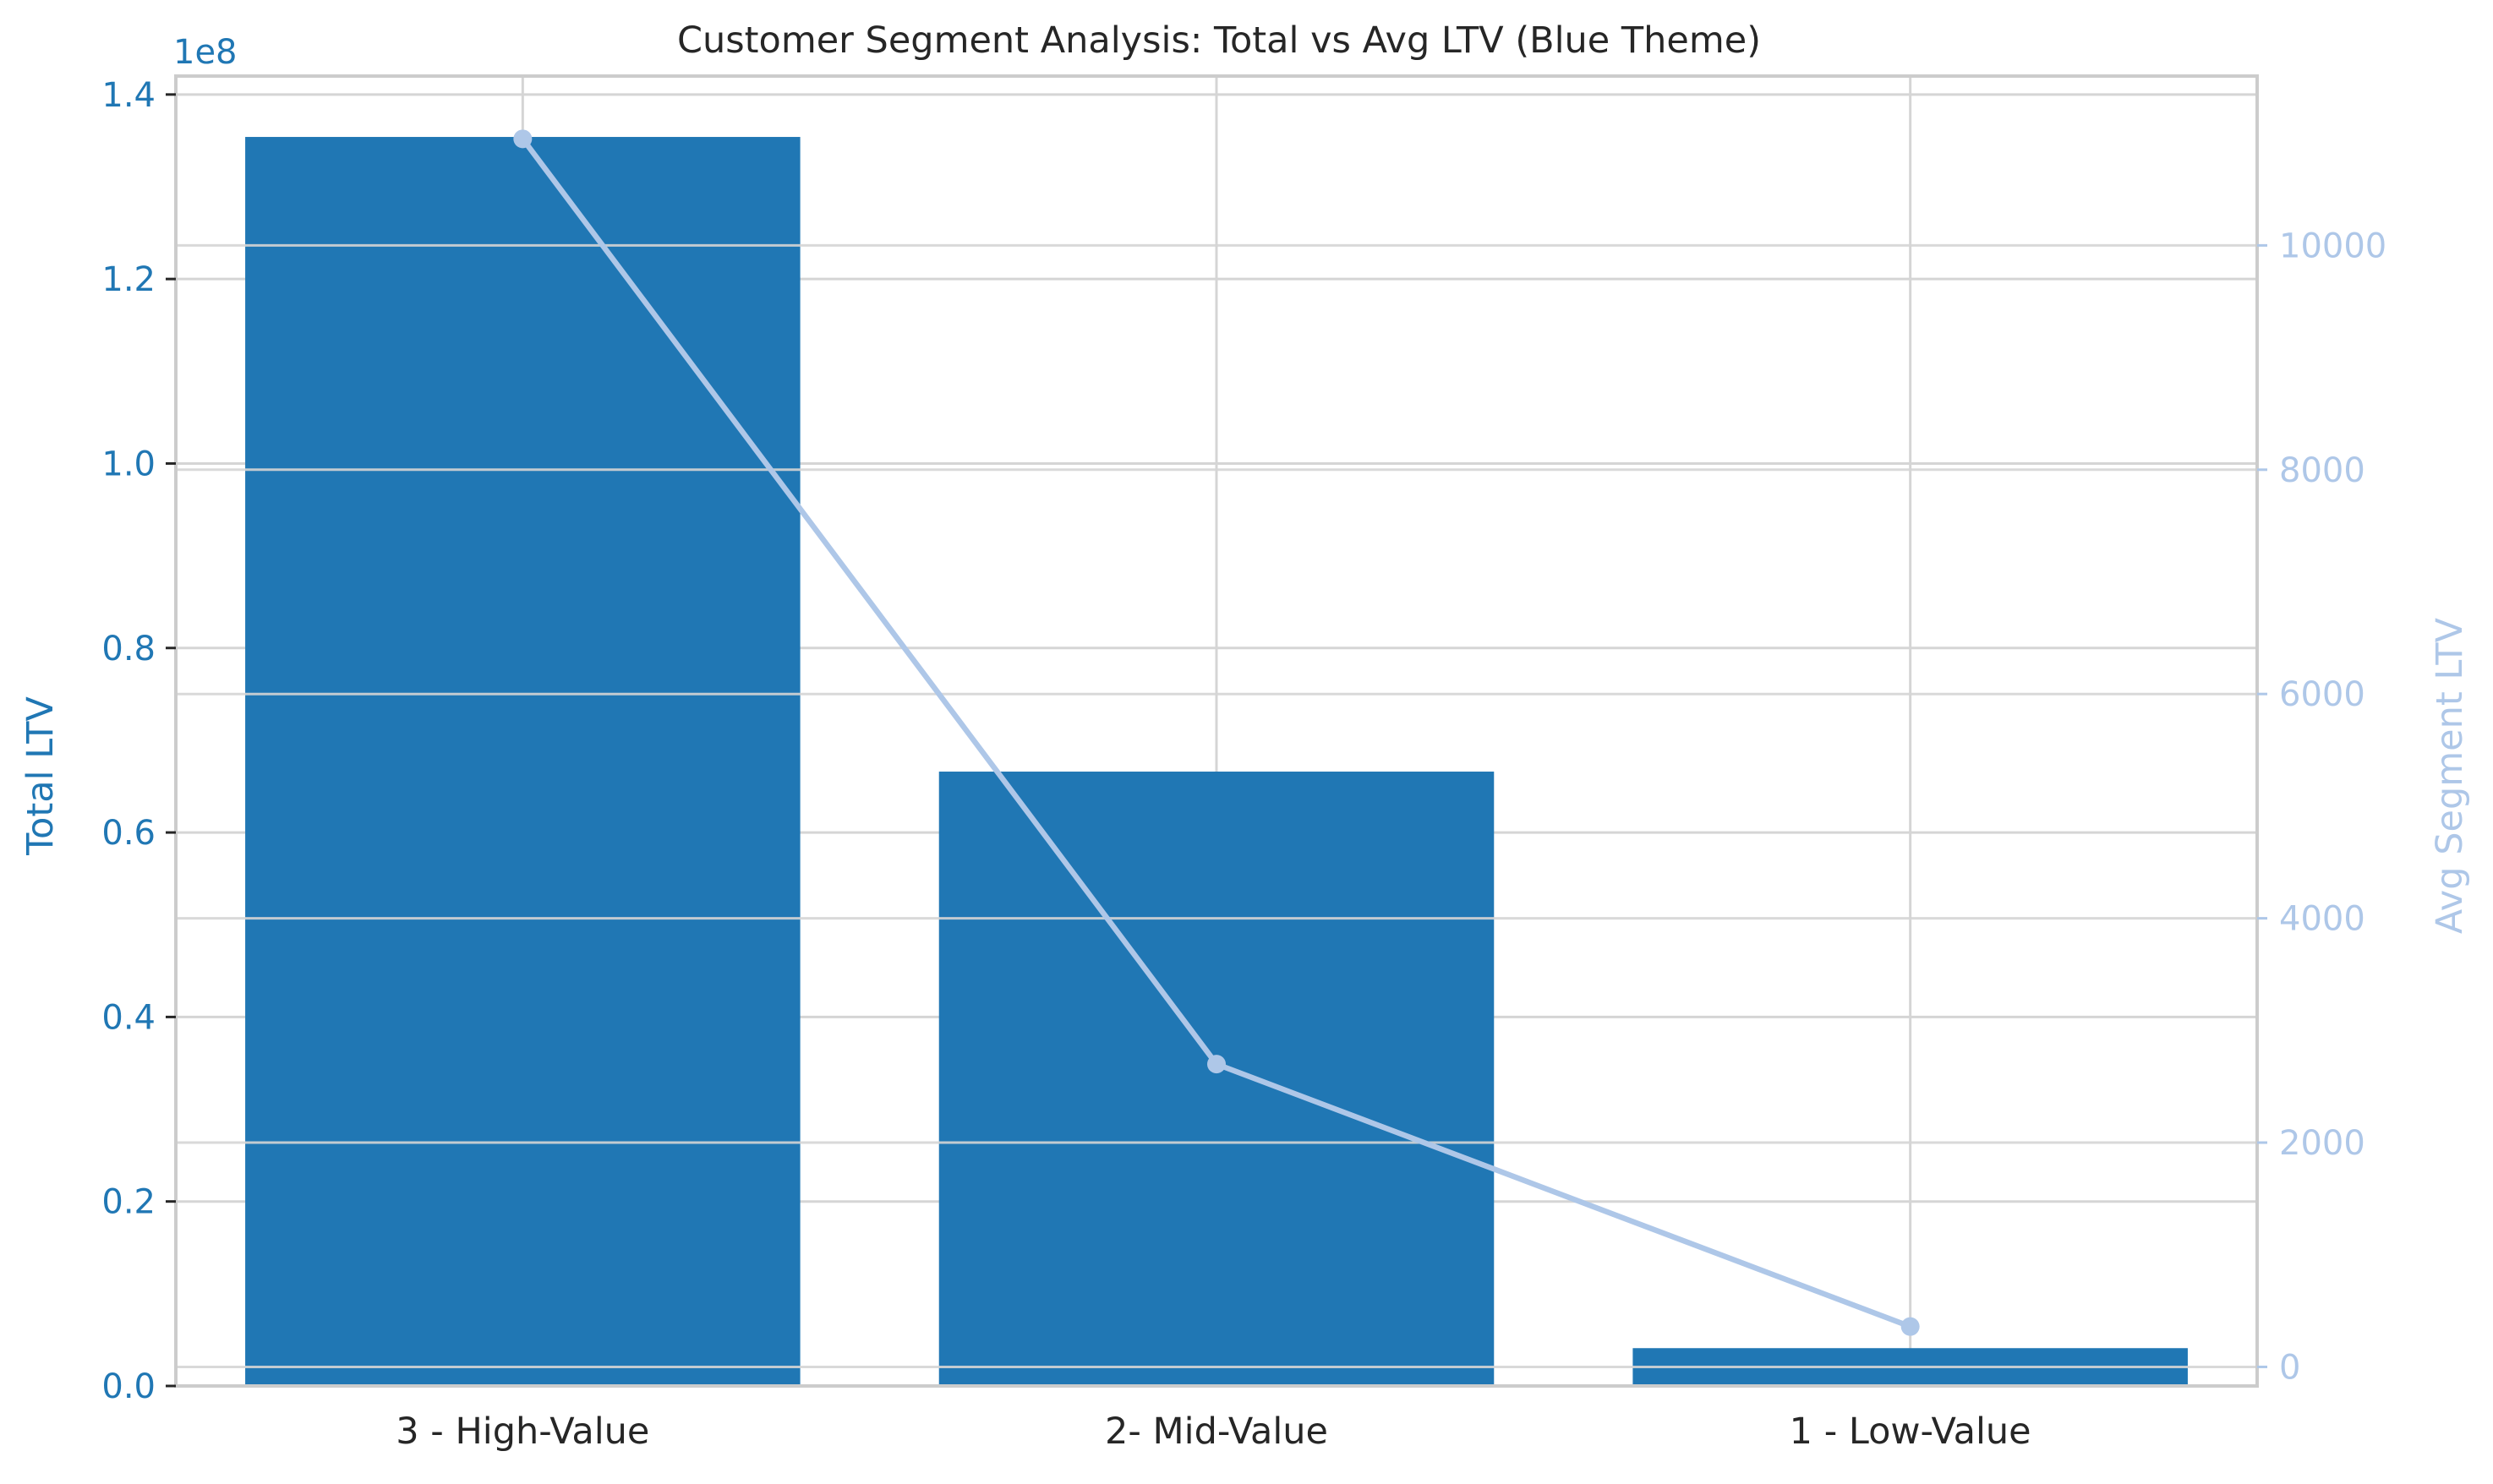 The width and height of the screenshot is (2493, 1484). Describe the element at coordinates (40, 776) in the screenshot. I see `left-axis-label: Total LTV` at that location.